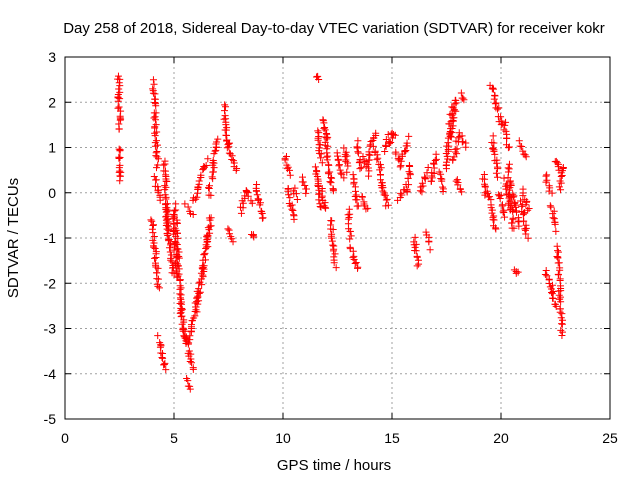  What do you see at coordinates (65, 438) in the screenshot?
I see `x-tick-label: 0` at bounding box center [65, 438].